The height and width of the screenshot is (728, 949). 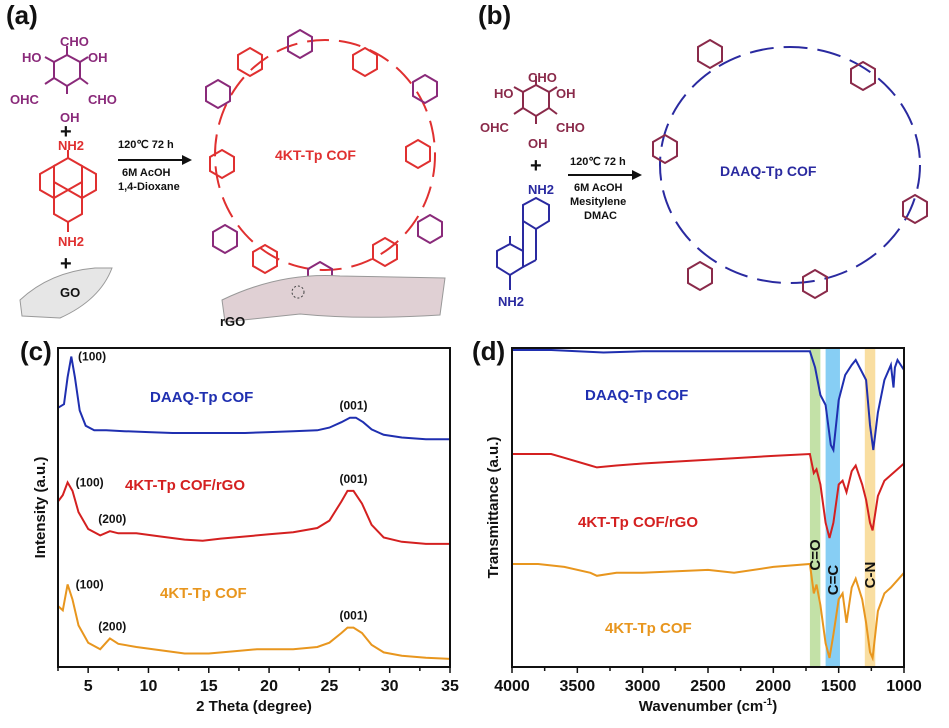 What do you see at coordinates (774, 686) in the screenshot?
I see `ftir-x-tick-label: 2000` at bounding box center [774, 686].